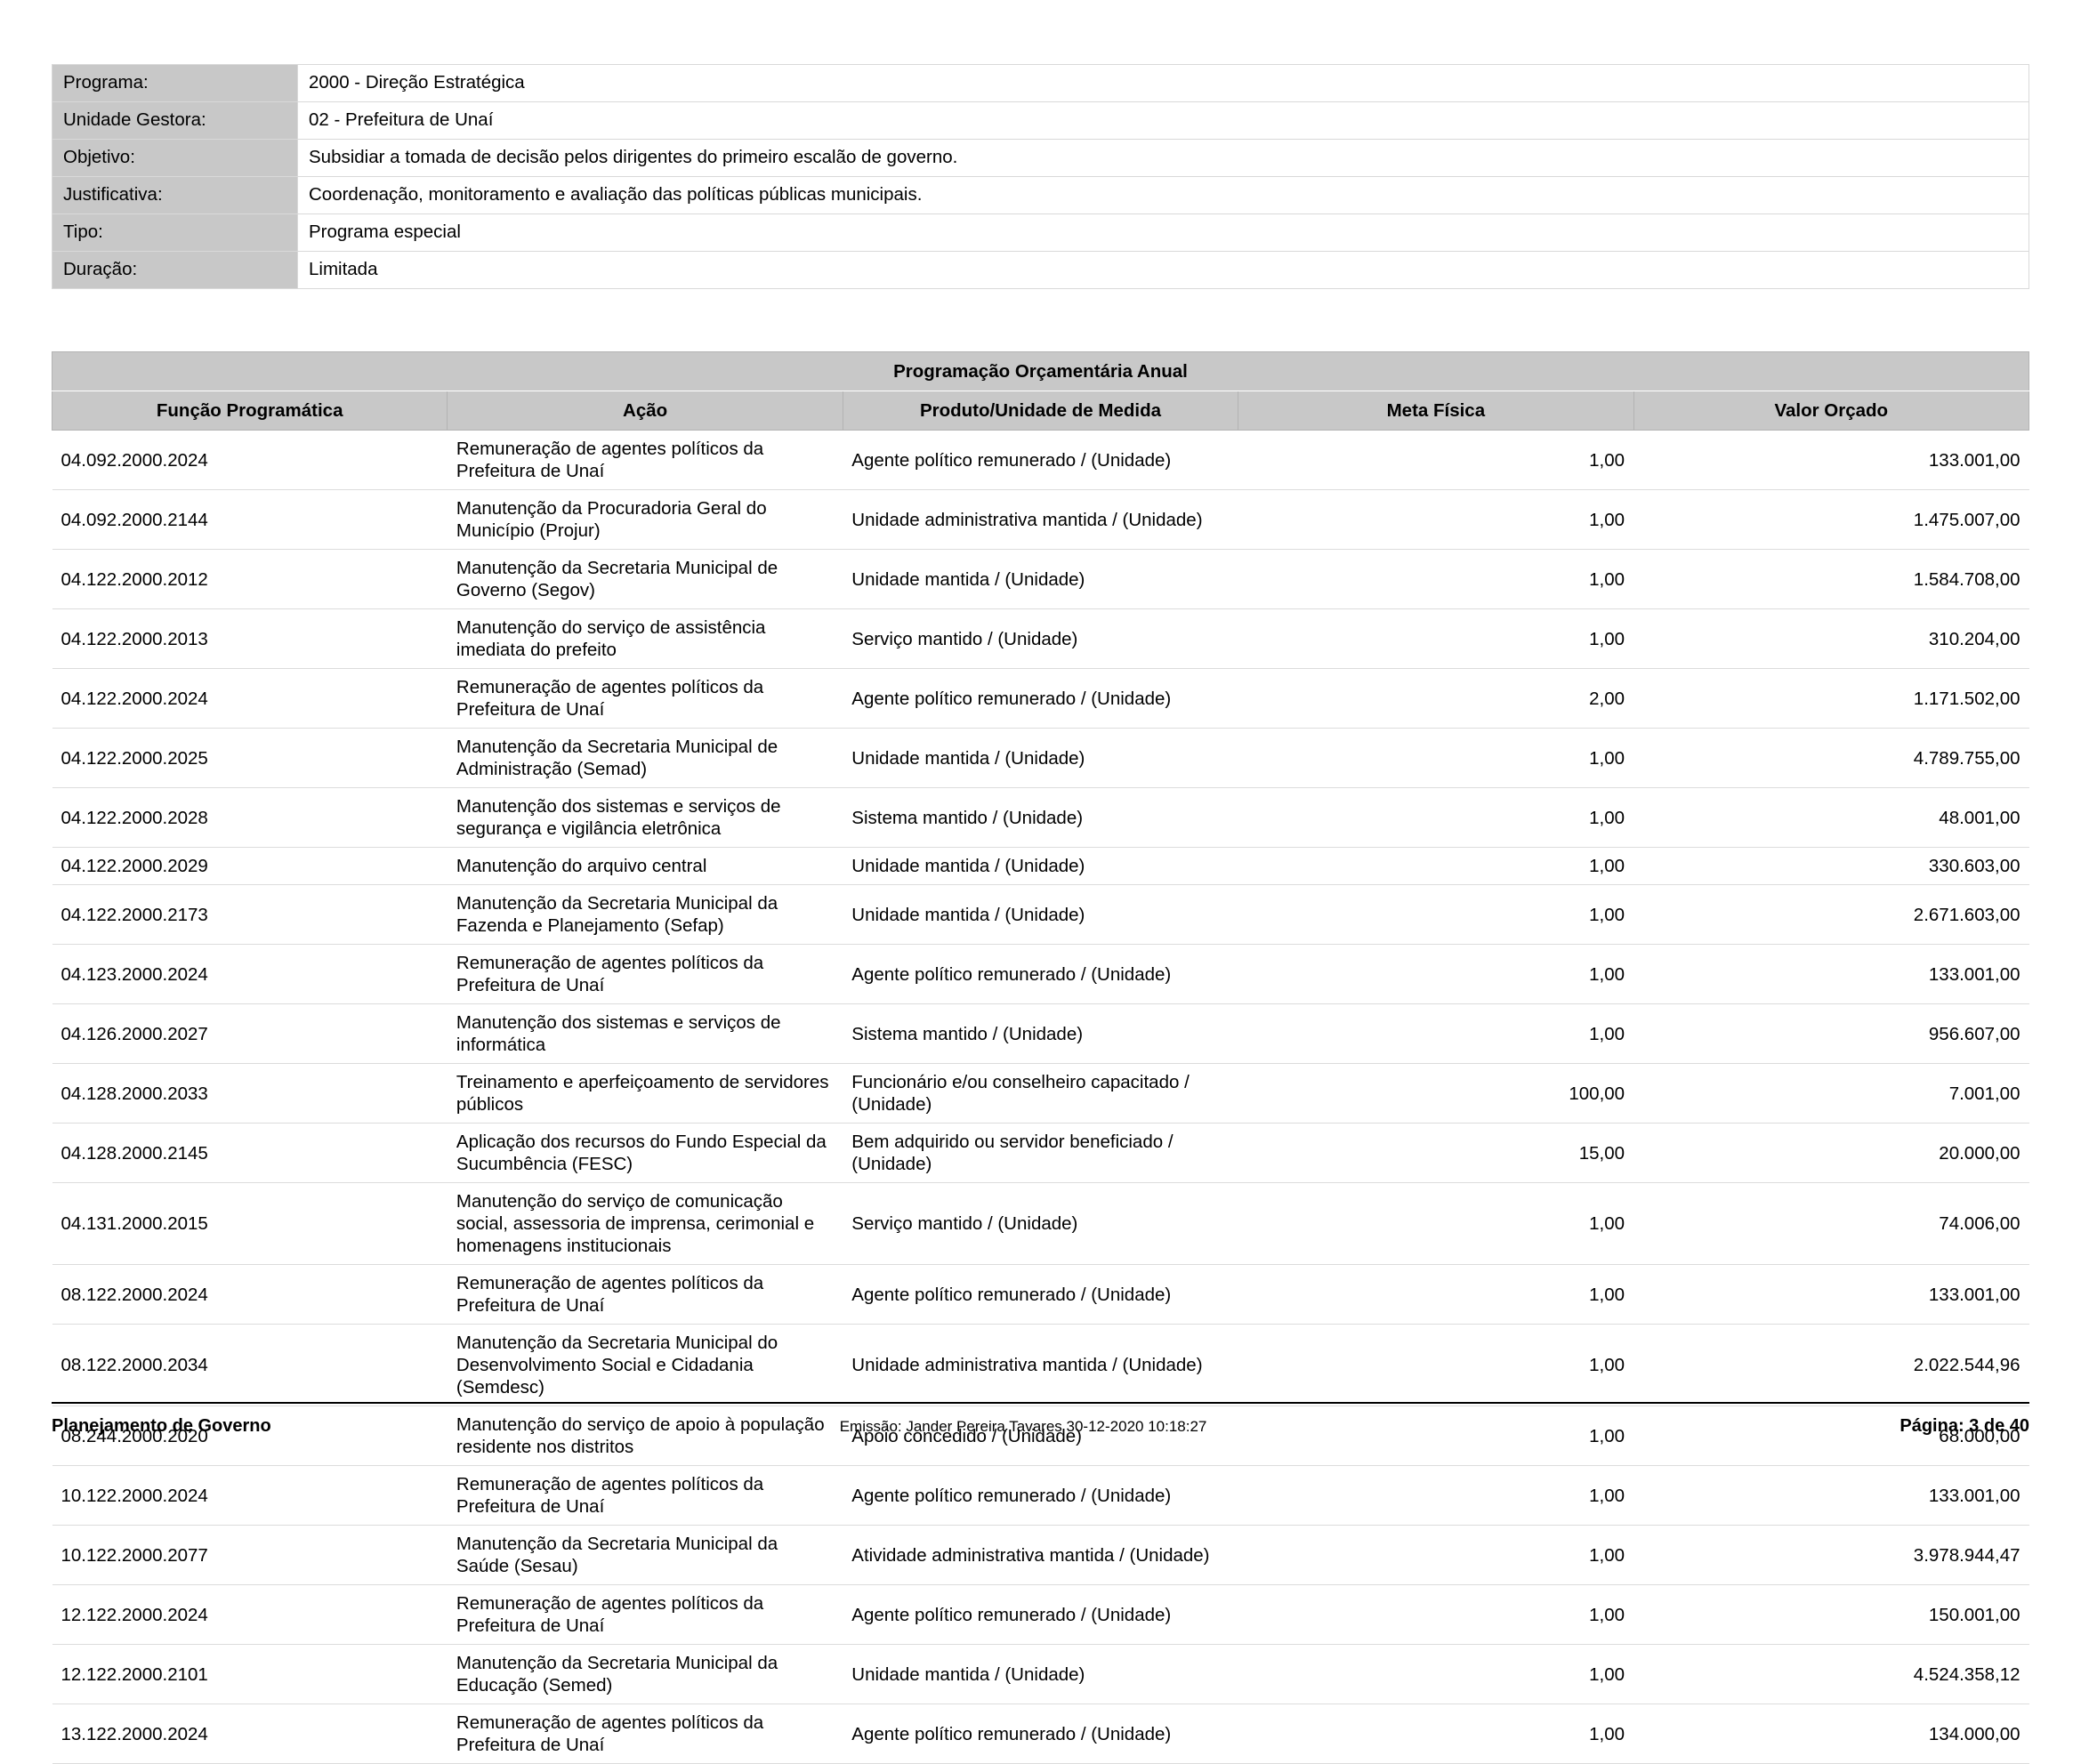 This screenshot has width=2081, height=1764. Describe the element at coordinates (175, 270) in the screenshot. I see `program-info-label-duracao: Duração:` at that location.